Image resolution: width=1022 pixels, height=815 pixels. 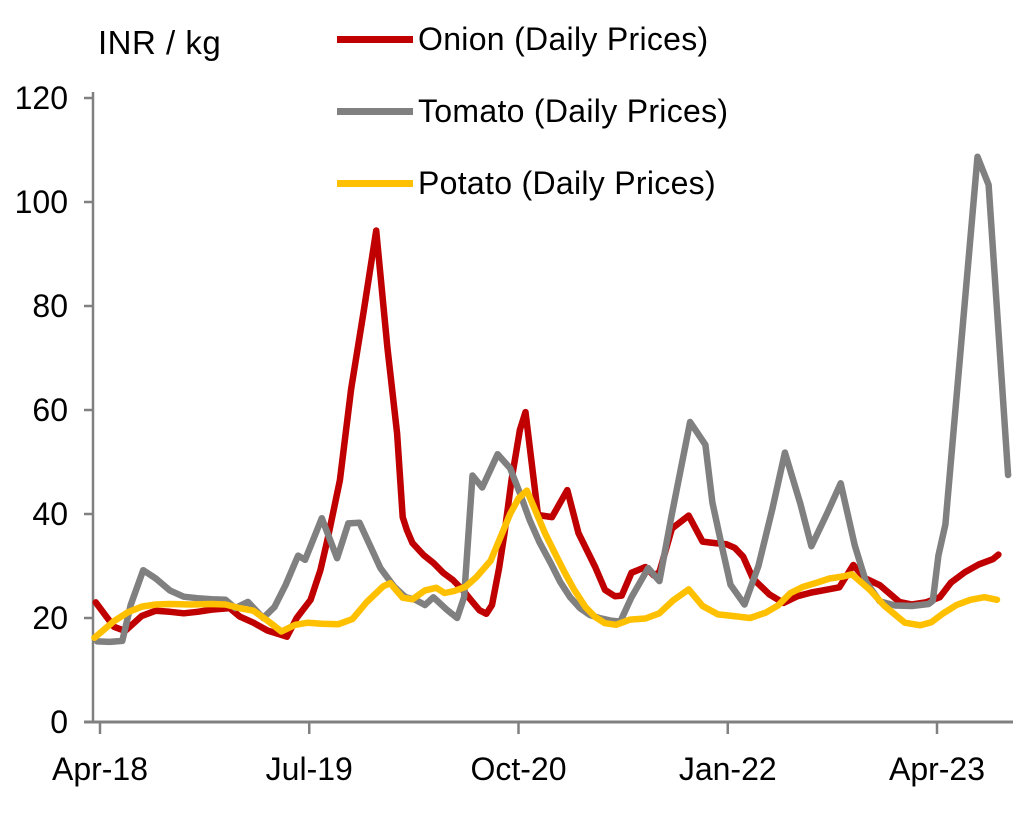 What do you see at coordinates (41, 98) in the screenshot?
I see `y-tick-label: 120` at bounding box center [41, 98].